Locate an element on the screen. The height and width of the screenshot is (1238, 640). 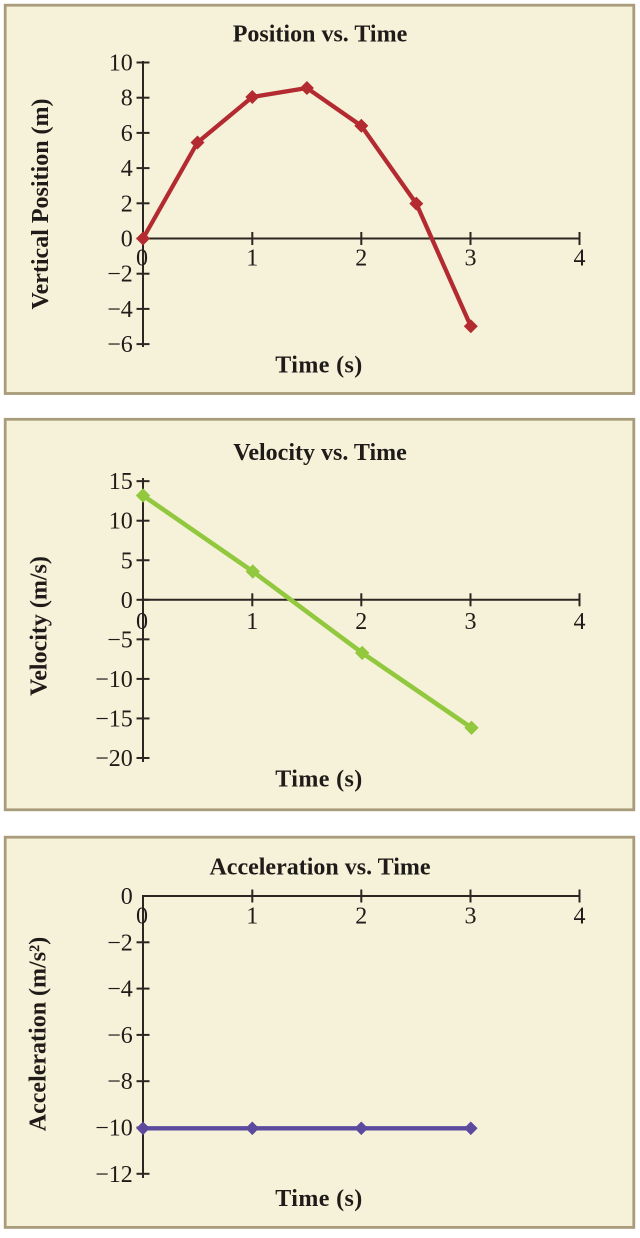
svg-text: 8 is located at coordinates (127, 99).